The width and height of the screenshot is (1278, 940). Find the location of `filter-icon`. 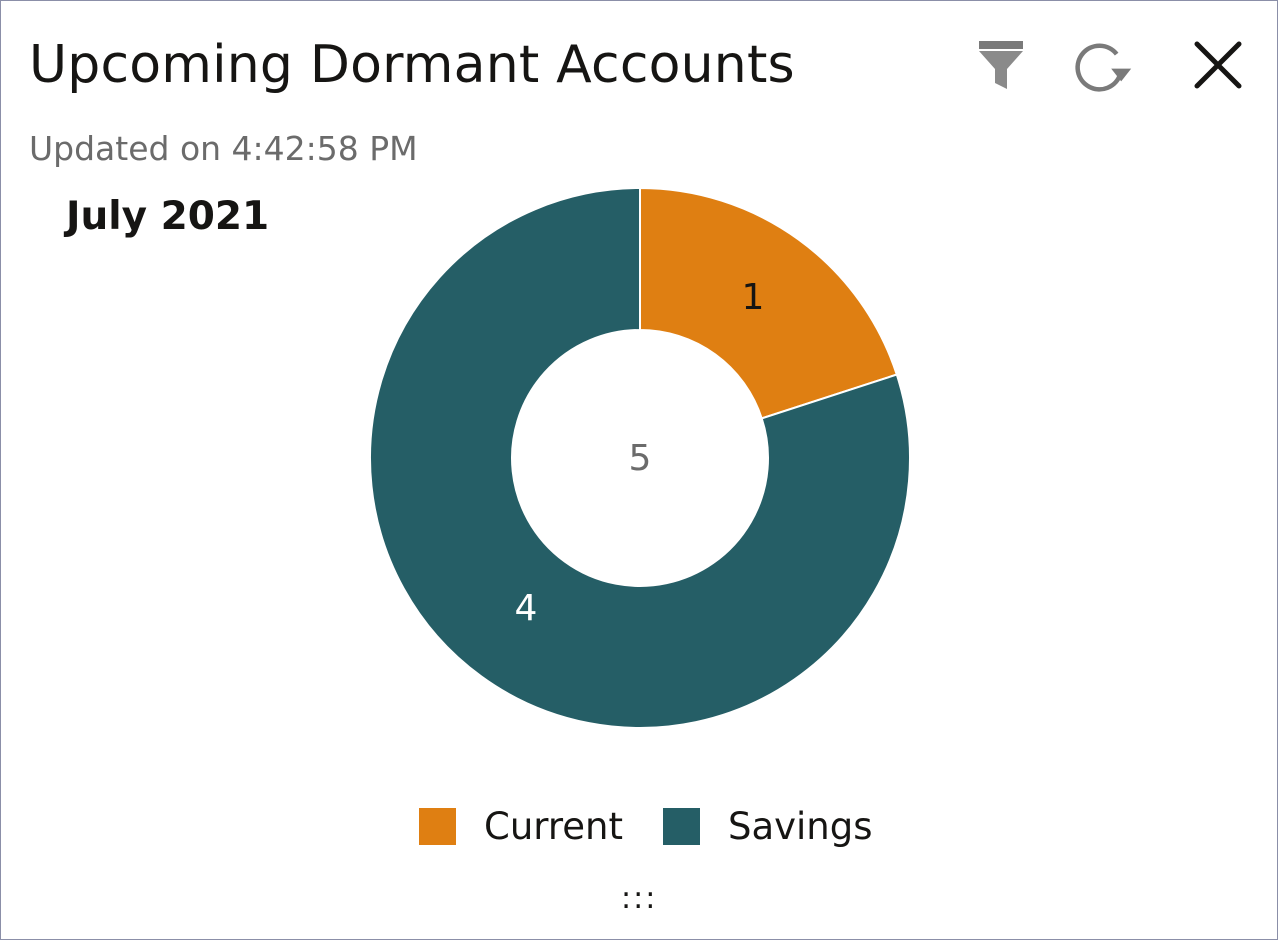

filter-icon is located at coordinates (1001, 65).